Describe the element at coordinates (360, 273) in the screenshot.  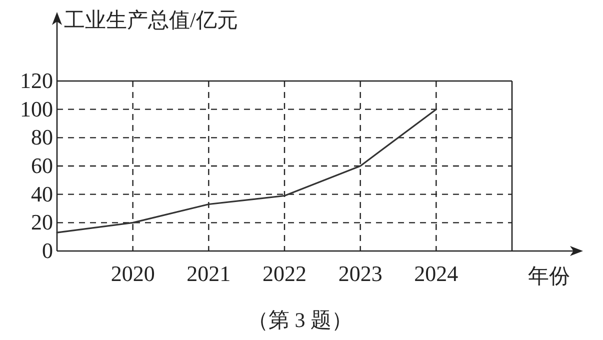
I see `x-tick-label: 2023` at that location.